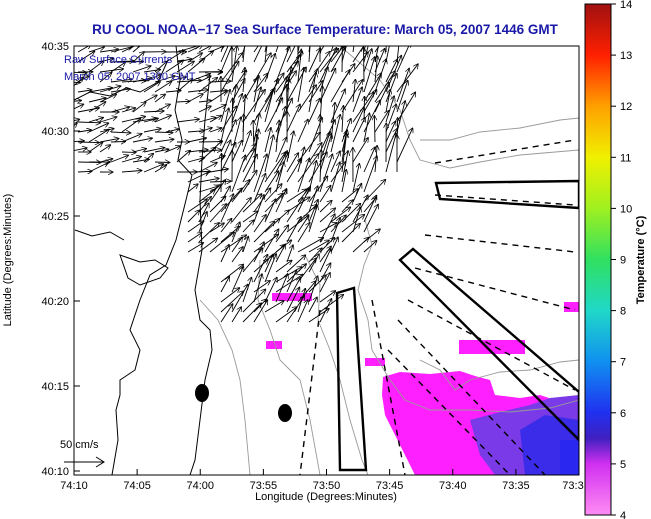 The width and height of the screenshot is (651, 519). What do you see at coordinates (55, 387) in the screenshot?
I see `y-tick-label: 40:15` at bounding box center [55, 387].